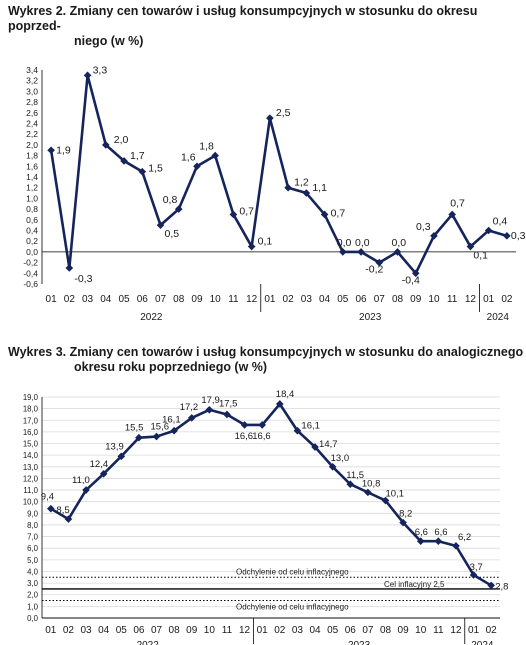 This screenshot has width=526, height=645. I want to click on chart3-data-label: 2,8, so click(501, 586).